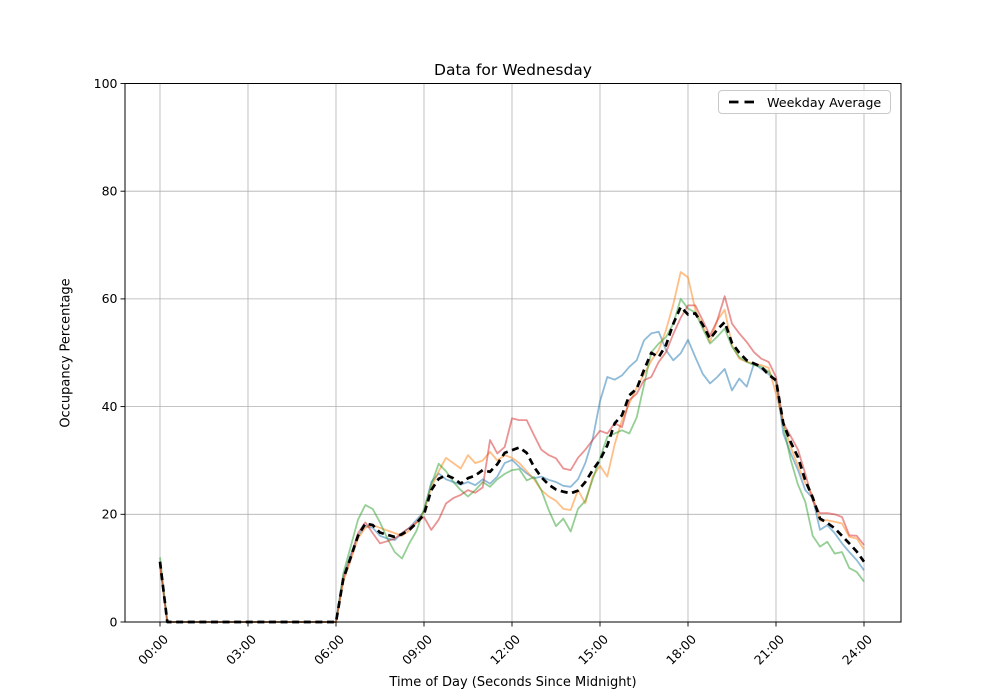 The image size is (1000, 700). Describe the element at coordinates (769, 649) in the screenshot. I see `x-tick-label: 21:00` at that location.